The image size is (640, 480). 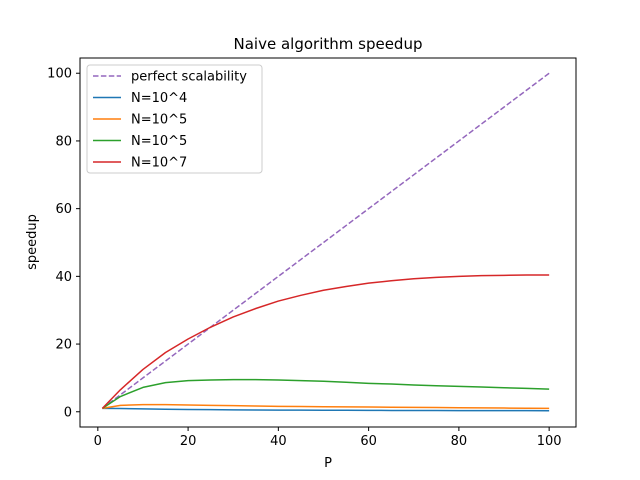 I want to click on y-tick-label: 100, so click(x=59, y=74).